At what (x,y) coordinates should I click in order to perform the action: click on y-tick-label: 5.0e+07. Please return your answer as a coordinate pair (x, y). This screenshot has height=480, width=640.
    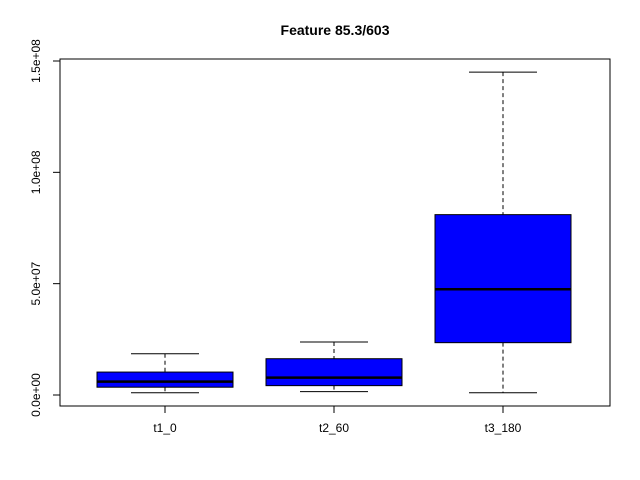
    Looking at the image, I should click on (36, 283).